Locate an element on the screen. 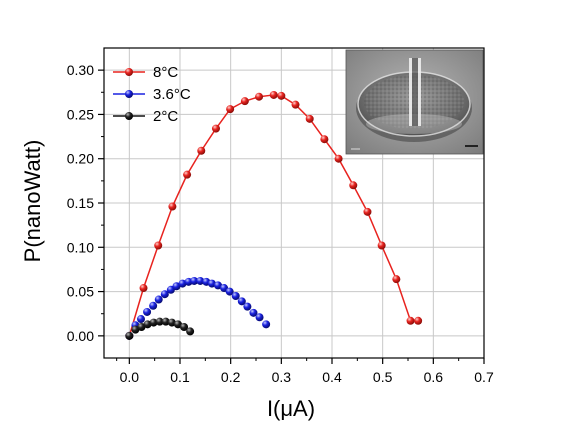  x-axis-title: I(μA) is located at coordinates (291, 408).